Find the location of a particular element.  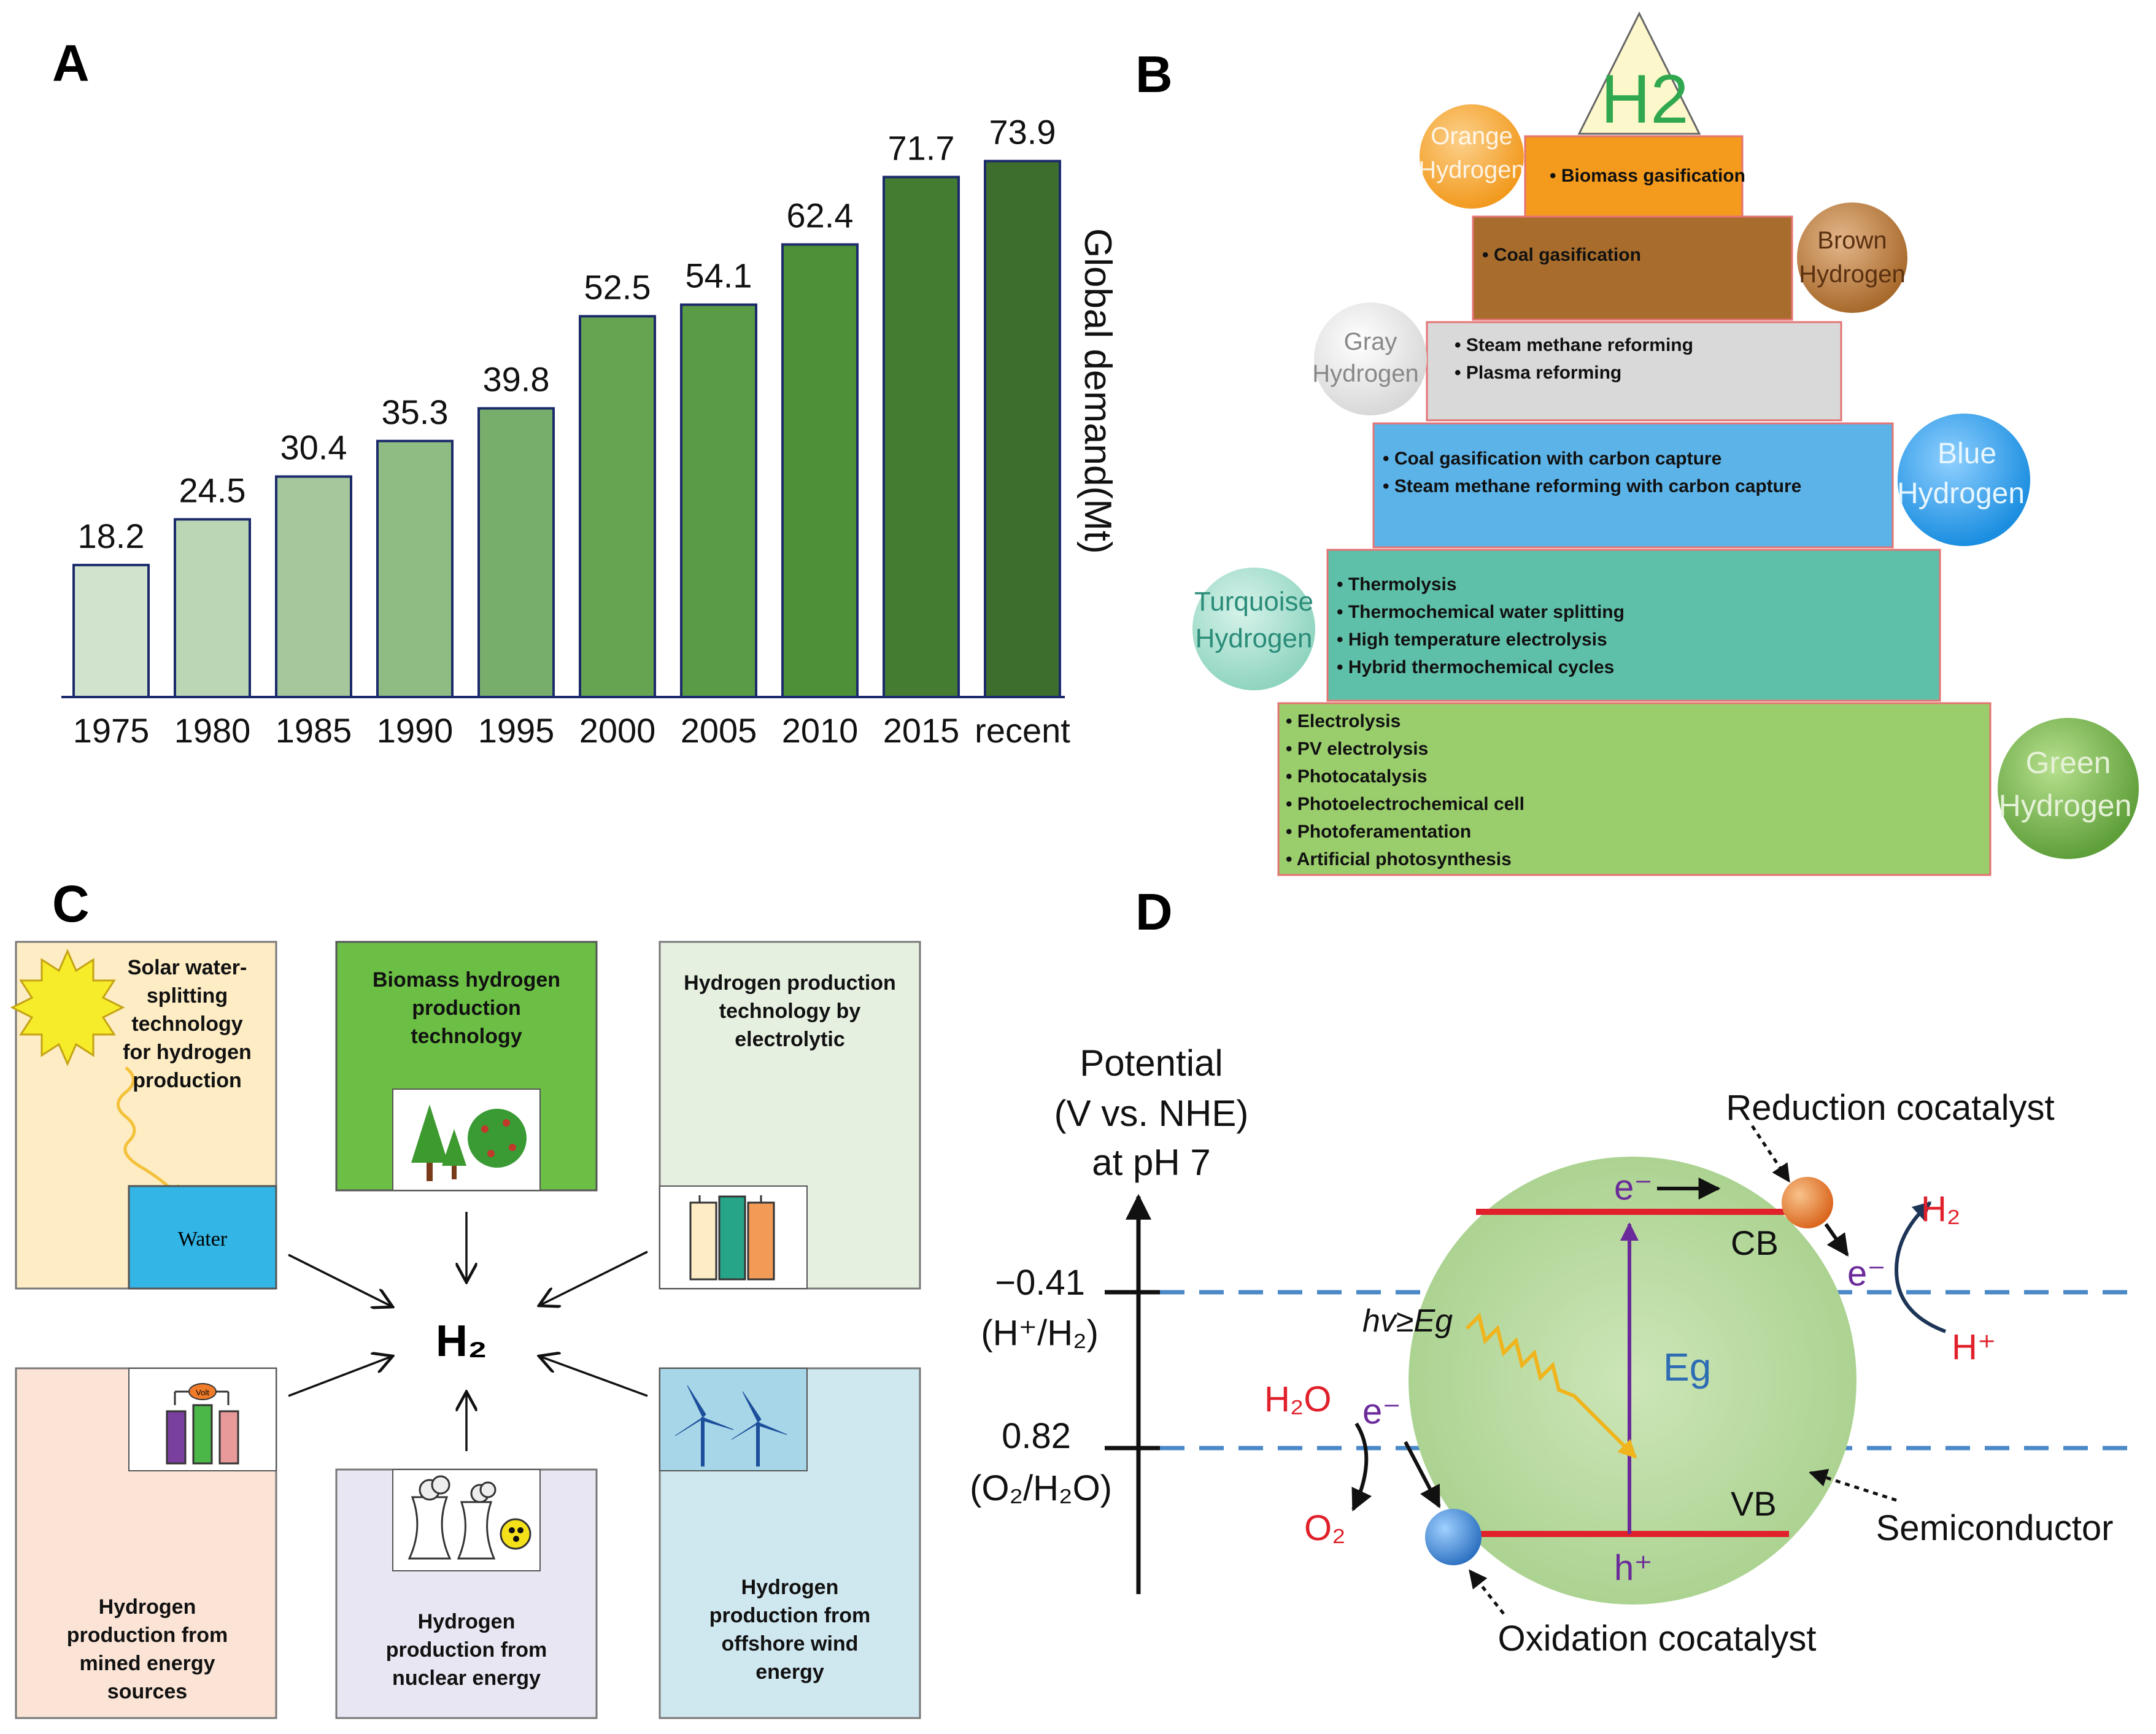

biomass-source-box: Biomass hydrogen production technology is located at coordinates (466, 1066).